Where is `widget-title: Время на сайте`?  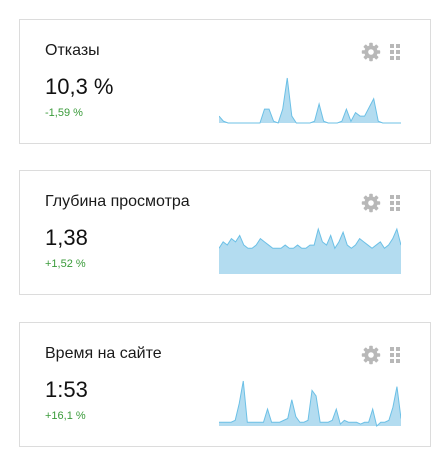
widget-title: Время на сайте is located at coordinates (103, 353).